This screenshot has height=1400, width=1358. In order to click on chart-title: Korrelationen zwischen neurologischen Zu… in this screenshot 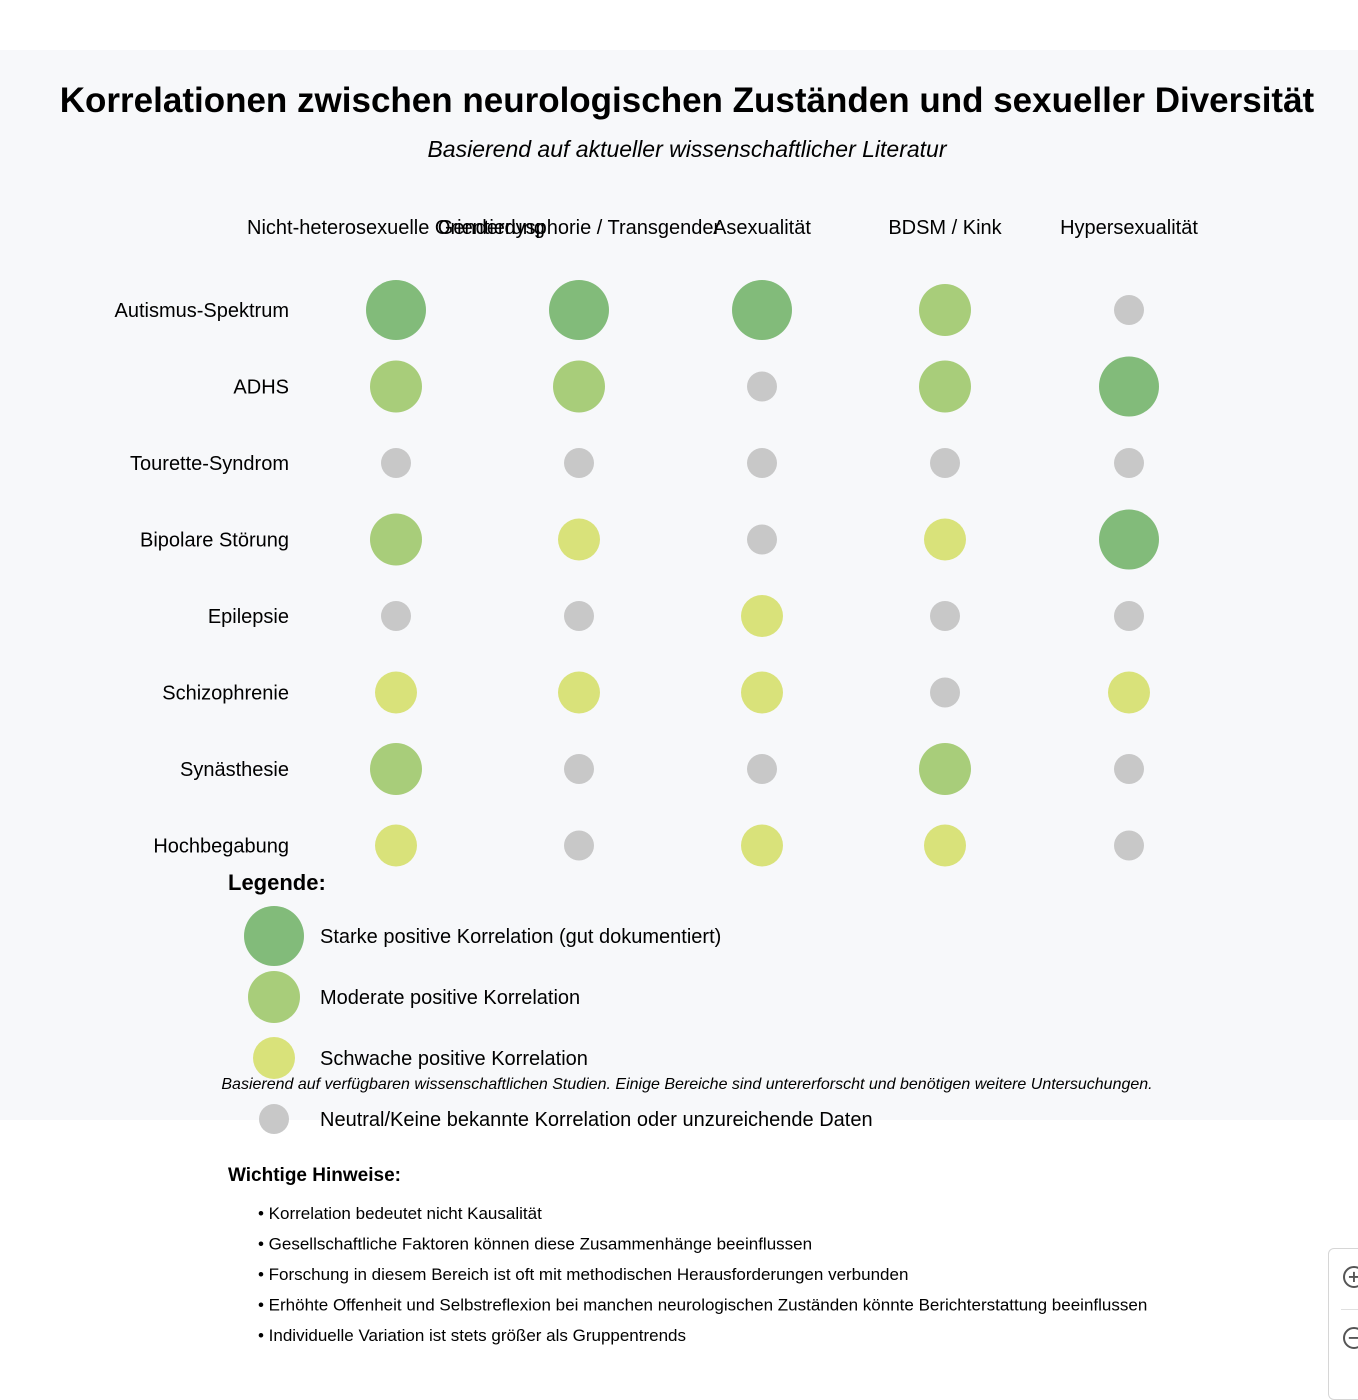, I will do `click(687, 100)`.